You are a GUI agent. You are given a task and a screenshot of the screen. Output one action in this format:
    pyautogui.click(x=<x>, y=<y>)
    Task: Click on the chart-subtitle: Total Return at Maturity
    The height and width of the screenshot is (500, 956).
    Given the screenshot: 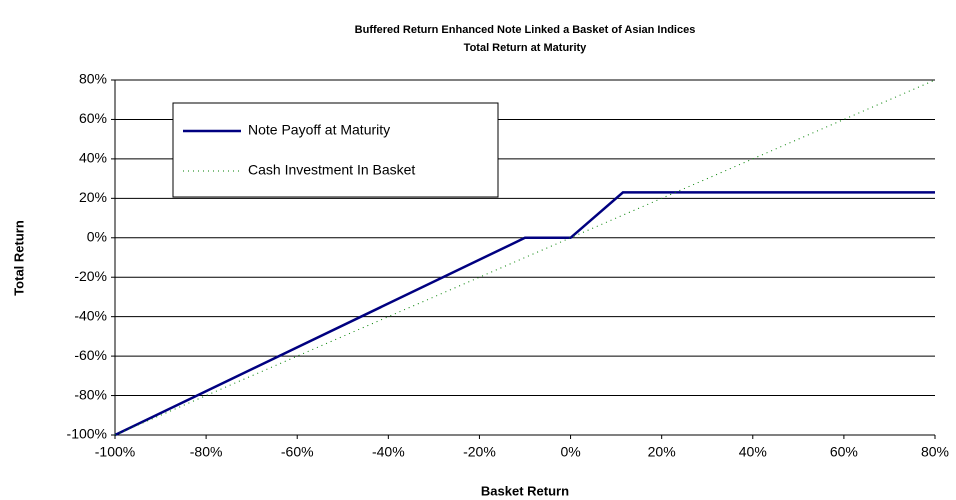 What is the action you would take?
    pyautogui.click(x=526, y=48)
    